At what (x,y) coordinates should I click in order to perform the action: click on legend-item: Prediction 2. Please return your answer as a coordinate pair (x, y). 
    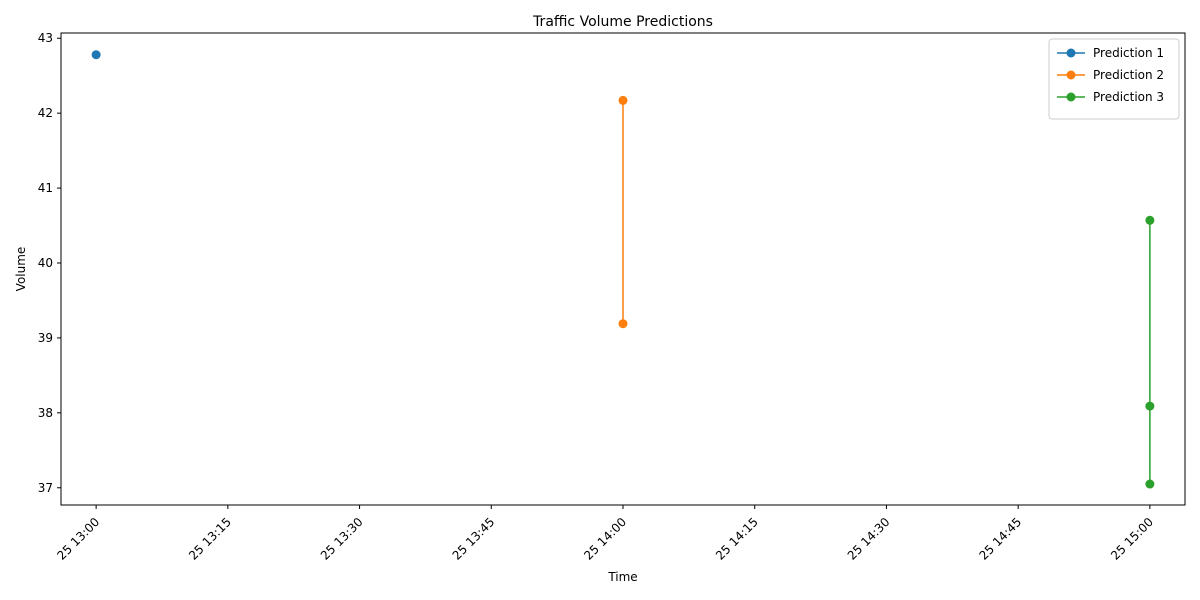
    Looking at the image, I should click on (1110, 75).